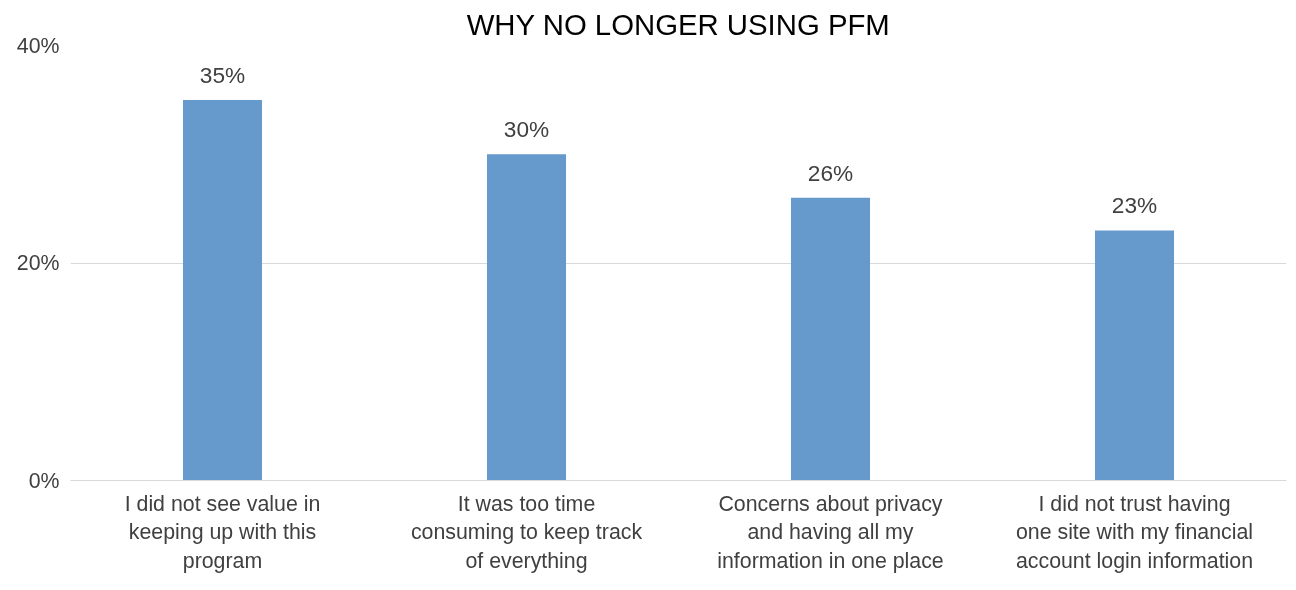  What do you see at coordinates (830, 172) in the screenshot?
I see `data-label: 26%` at bounding box center [830, 172].